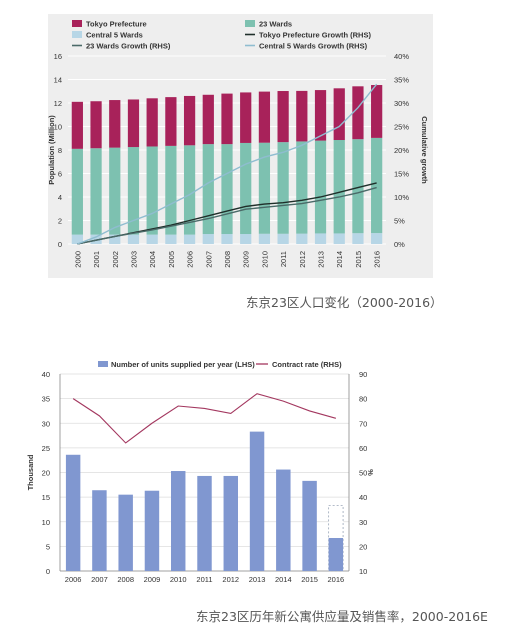  Describe the element at coordinates (152, 259) in the screenshot. I see `chart1-xtick: 2004` at that location.